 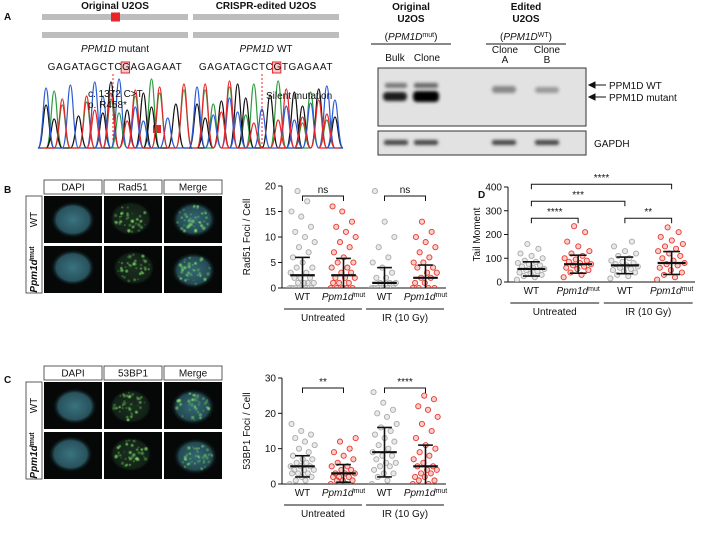 I want to click on nucleus, so click(x=70, y=454).